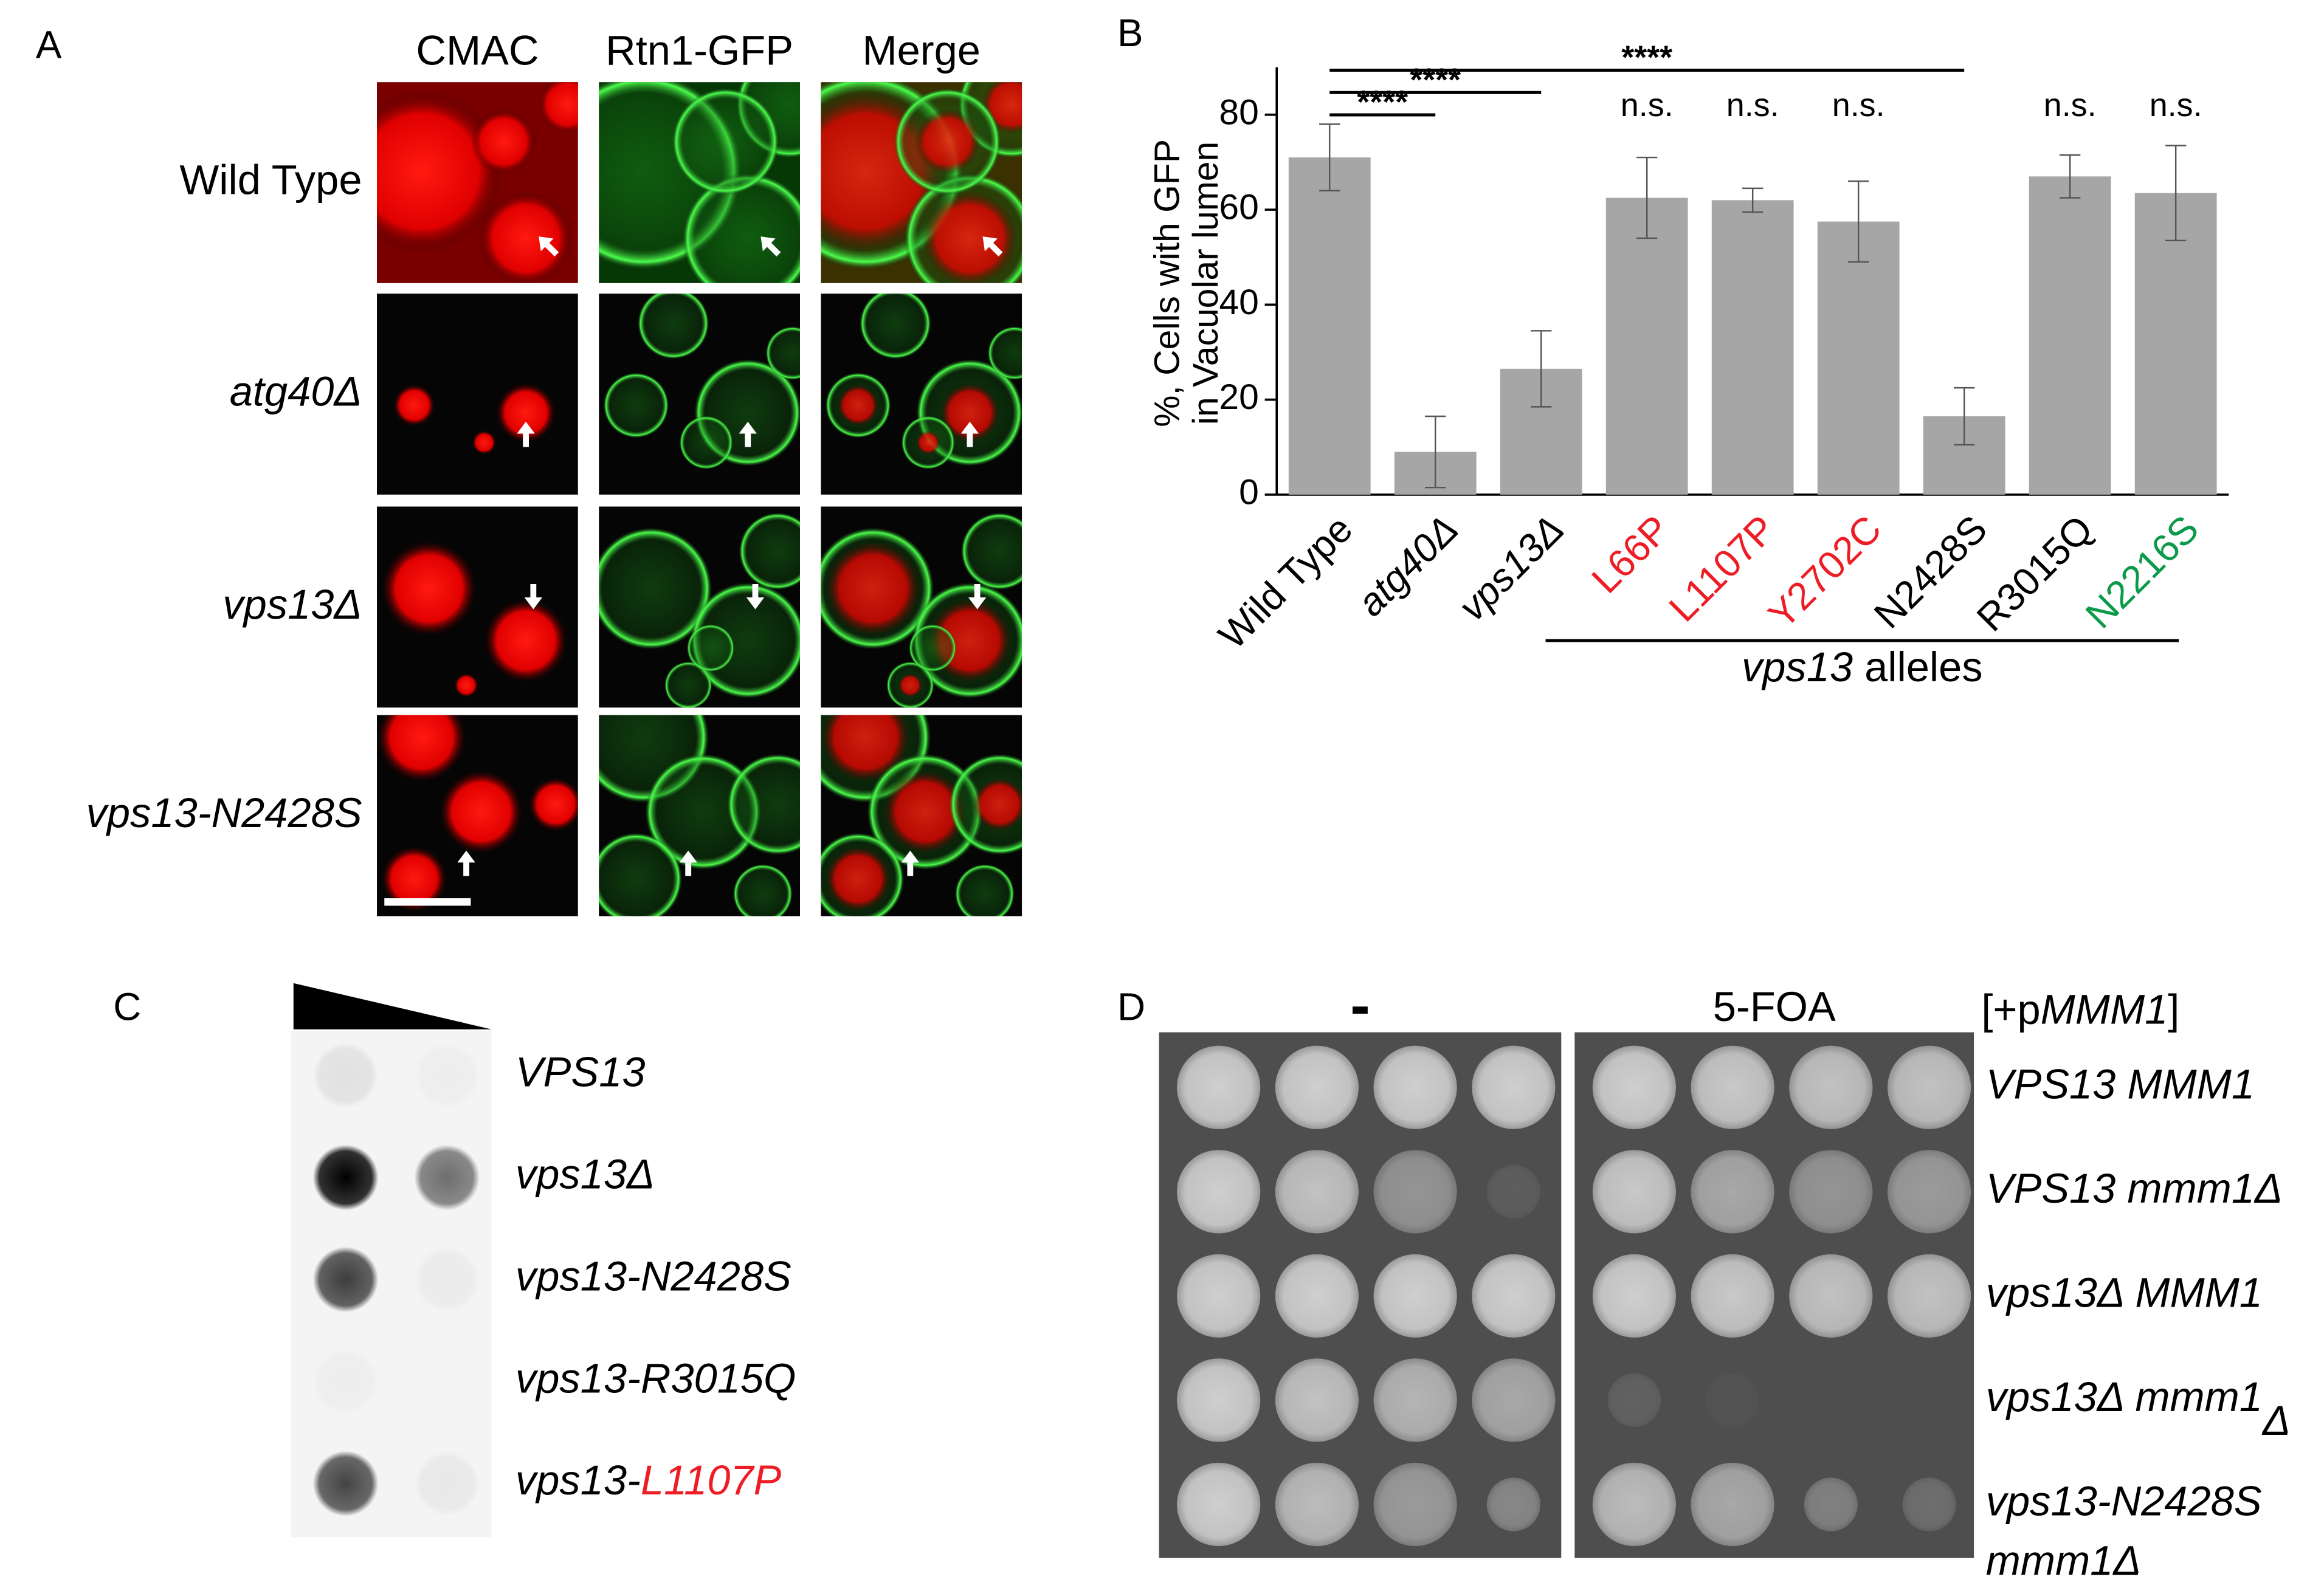  What do you see at coordinates (2134, 1188) in the screenshot?
I see `text-segment: VPS13 mmm1Δ` at bounding box center [2134, 1188].